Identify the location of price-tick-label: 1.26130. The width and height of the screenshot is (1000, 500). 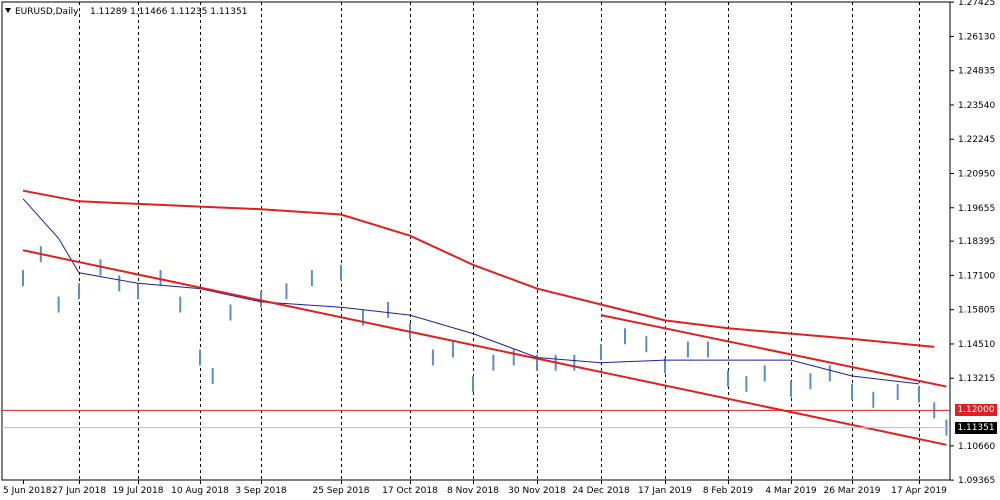
(976, 37).